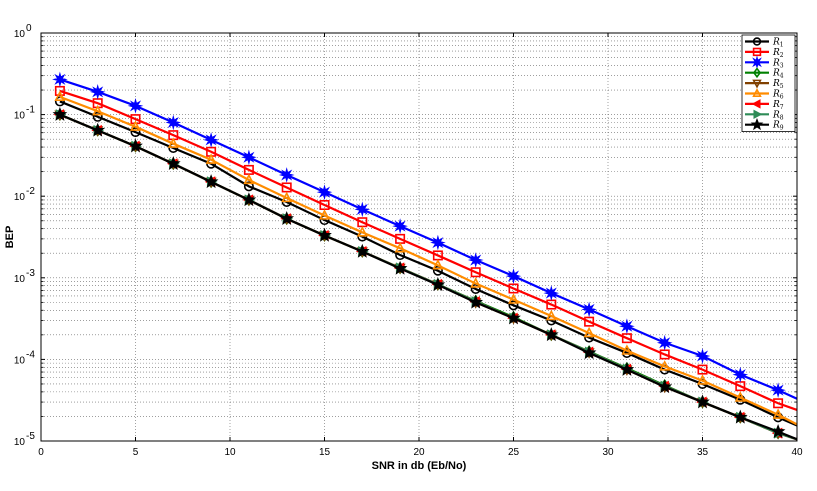 This screenshot has width=817, height=491. Describe the element at coordinates (764, 84) in the screenshot. I see `legend-item: R5` at that location.